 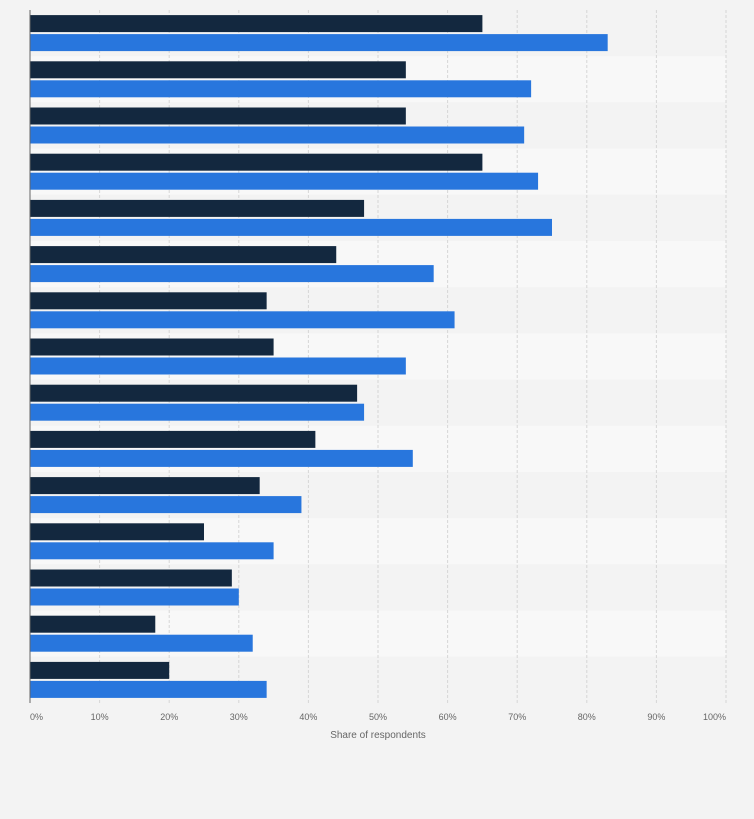 I want to click on x-tick-label: 20%, so click(x=169, y=717).